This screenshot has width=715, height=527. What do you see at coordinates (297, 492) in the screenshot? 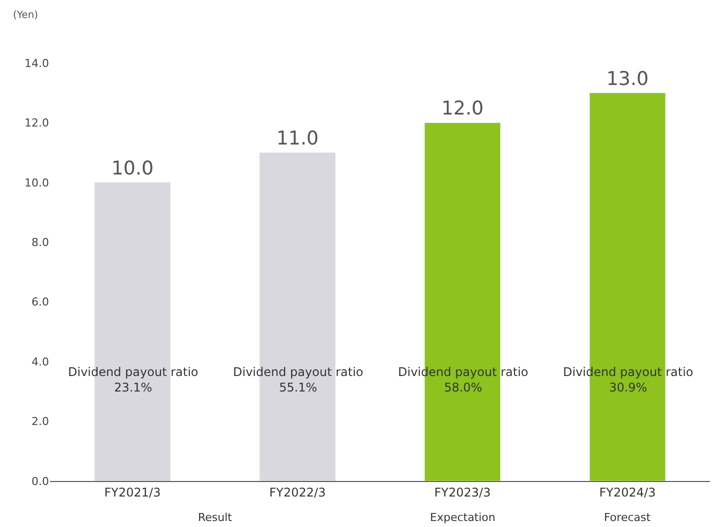
I see `x-tick-label: FY2022/3` at bounding box center [297, 492].